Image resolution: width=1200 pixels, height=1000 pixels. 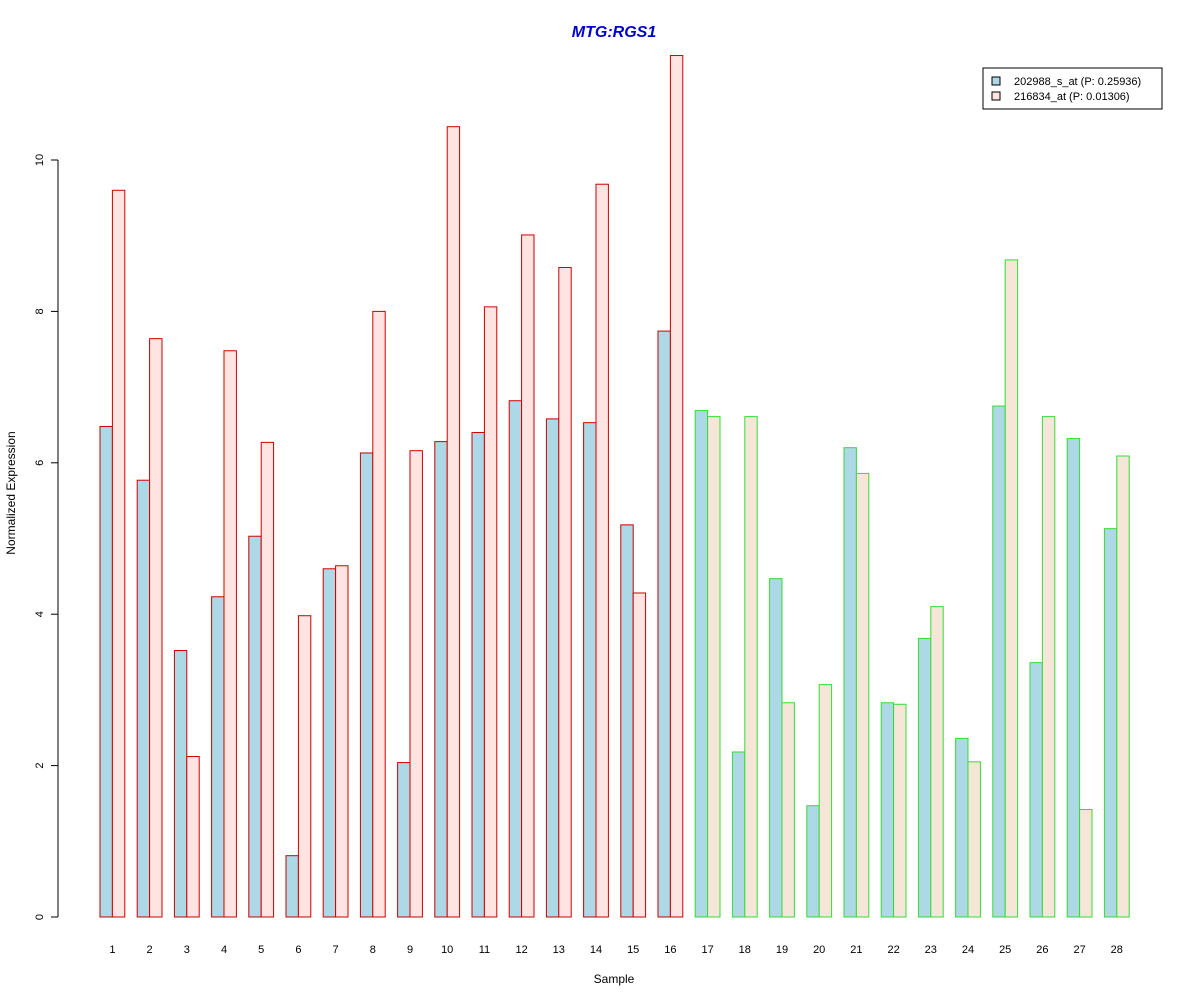 I want to click on x-tick-label: 20, so click(x=819, y=950).